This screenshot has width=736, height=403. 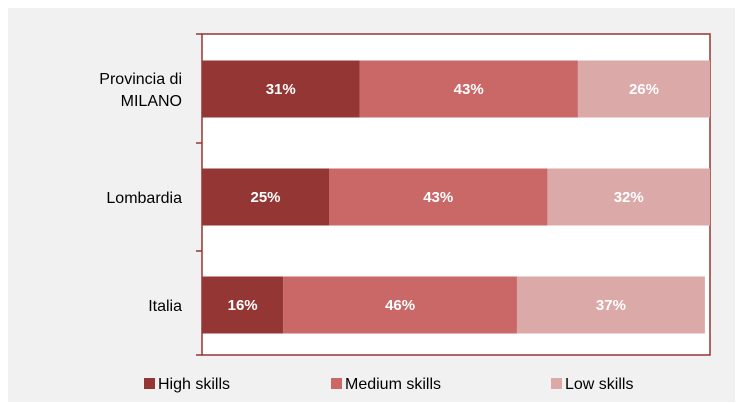 I want to click on data-label: 25%, so click(x=265, y=197).